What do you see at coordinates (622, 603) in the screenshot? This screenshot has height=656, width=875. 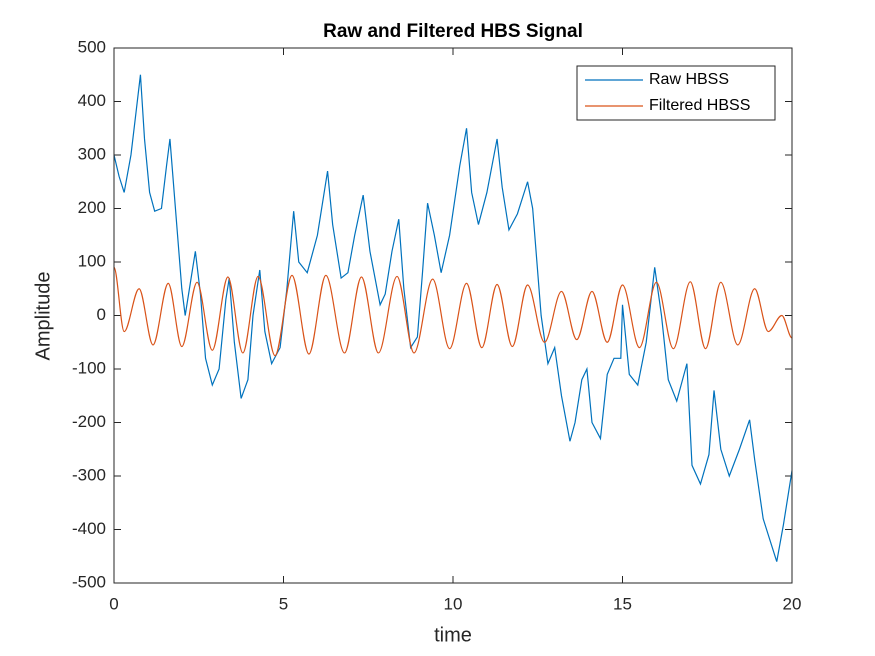 I see `x-tick-label: 15` at bounding box center [622, 603].